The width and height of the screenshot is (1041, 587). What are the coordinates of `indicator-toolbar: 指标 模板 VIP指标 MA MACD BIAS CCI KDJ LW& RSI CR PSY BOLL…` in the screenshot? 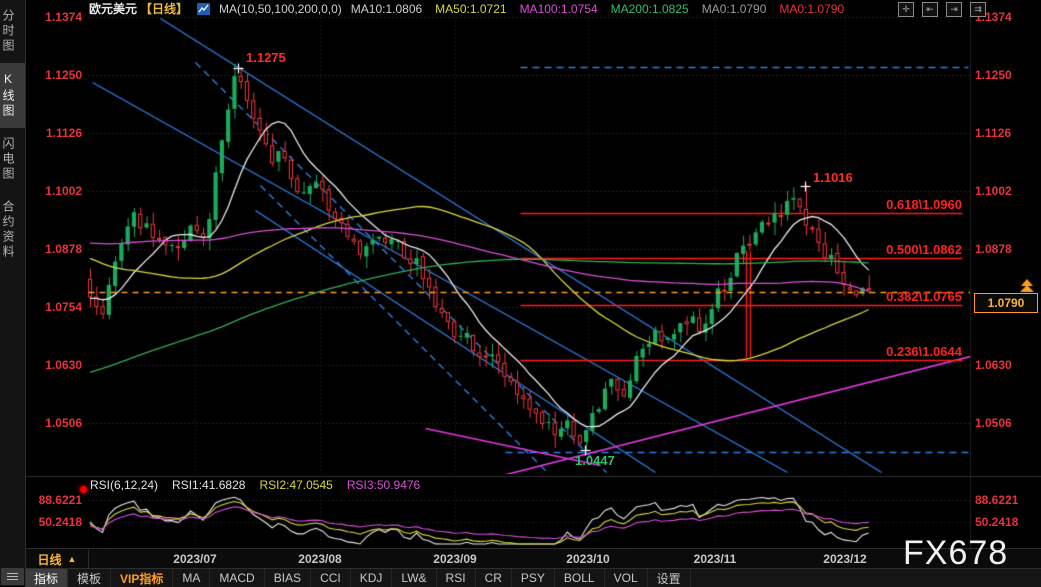 It's located at (533, 577).